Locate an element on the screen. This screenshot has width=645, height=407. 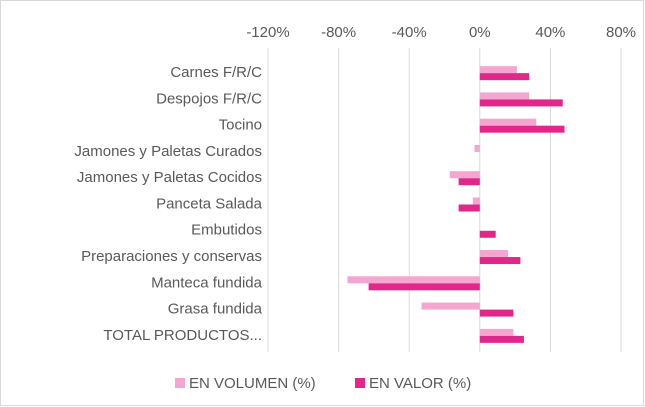
x-tick-label: -80% is located at coordinates (338, 32).